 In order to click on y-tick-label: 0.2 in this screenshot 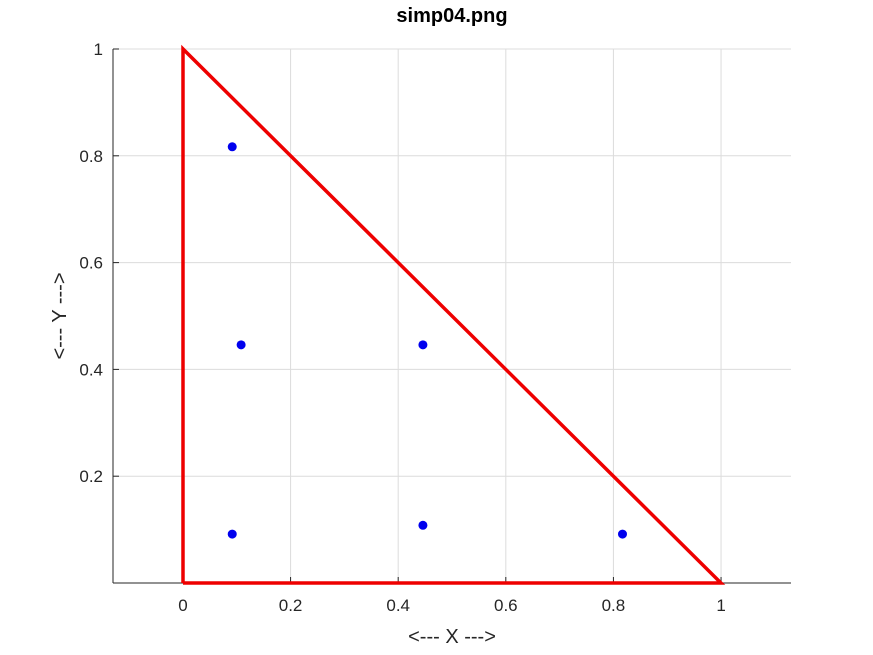, I will do `click(91, 476)`.